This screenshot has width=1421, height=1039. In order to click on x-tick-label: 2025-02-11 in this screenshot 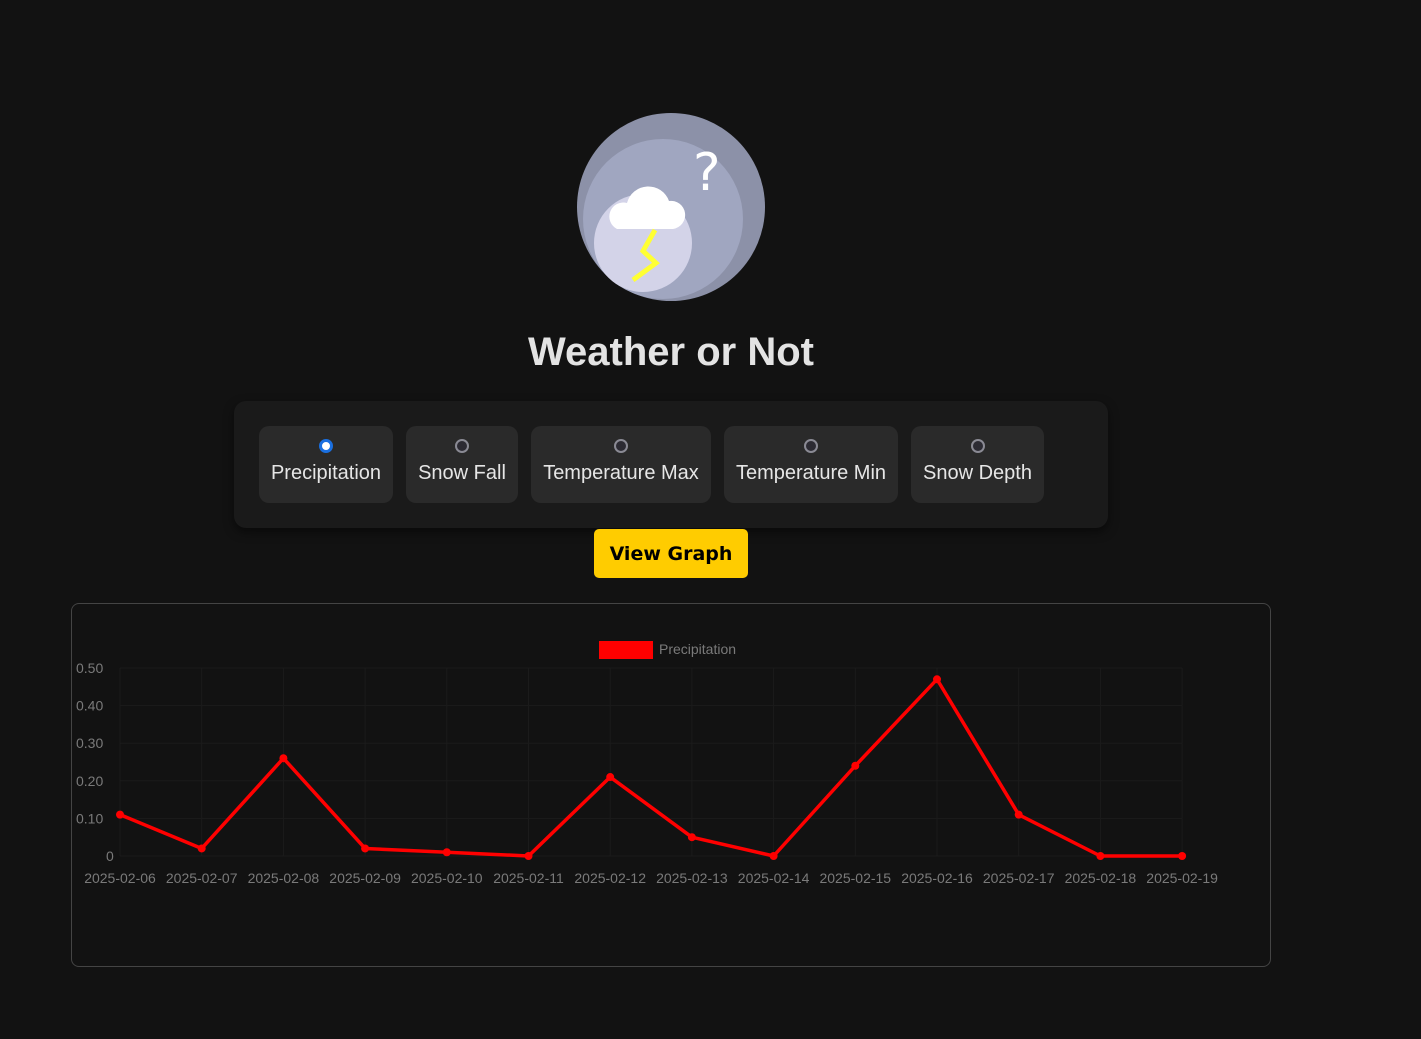, I will do `click(528, 878)`.